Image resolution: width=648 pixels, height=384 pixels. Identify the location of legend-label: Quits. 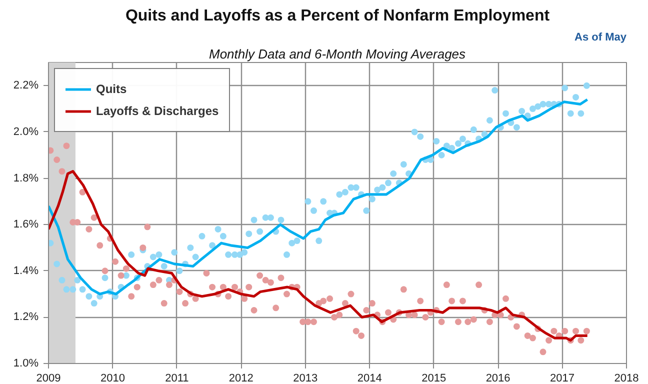
(111, 89).